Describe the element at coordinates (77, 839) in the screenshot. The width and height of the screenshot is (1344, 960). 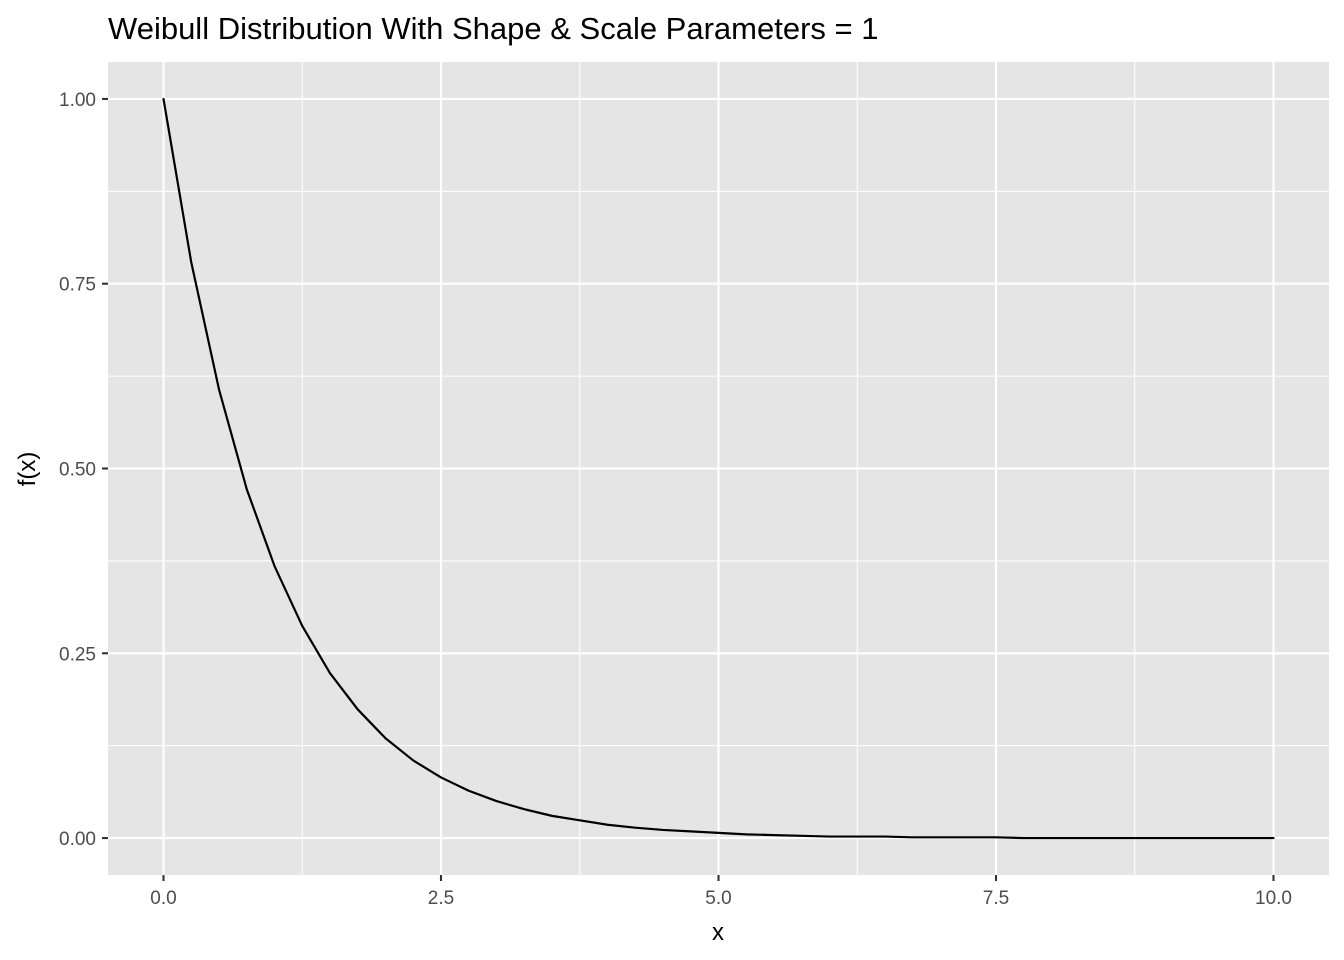
I see `y-tick-label: 0.00` at that location.